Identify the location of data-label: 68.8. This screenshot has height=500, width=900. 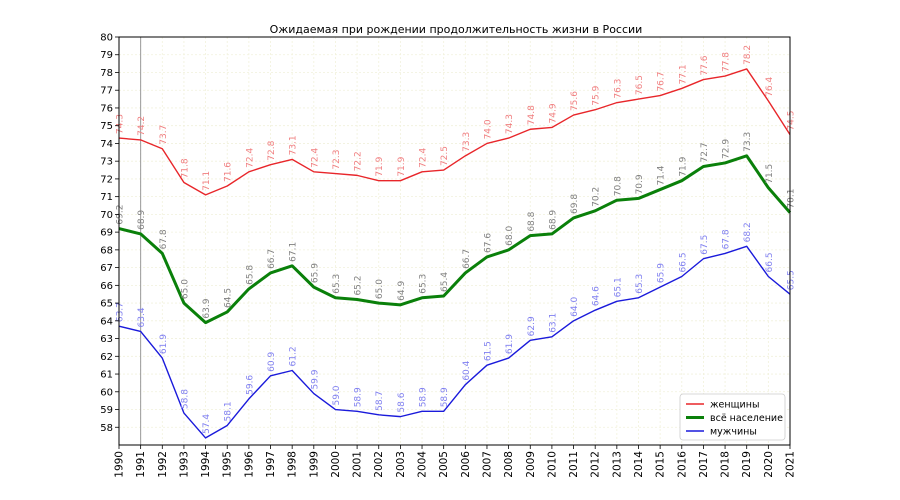
(532, 221).